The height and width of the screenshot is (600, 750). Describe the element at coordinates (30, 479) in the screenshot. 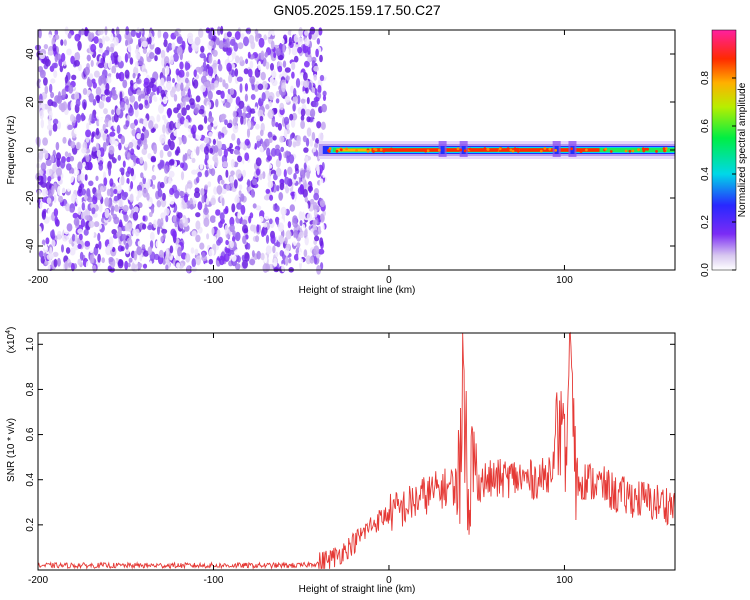

I see `y-tick-label: 0.4` at that location.